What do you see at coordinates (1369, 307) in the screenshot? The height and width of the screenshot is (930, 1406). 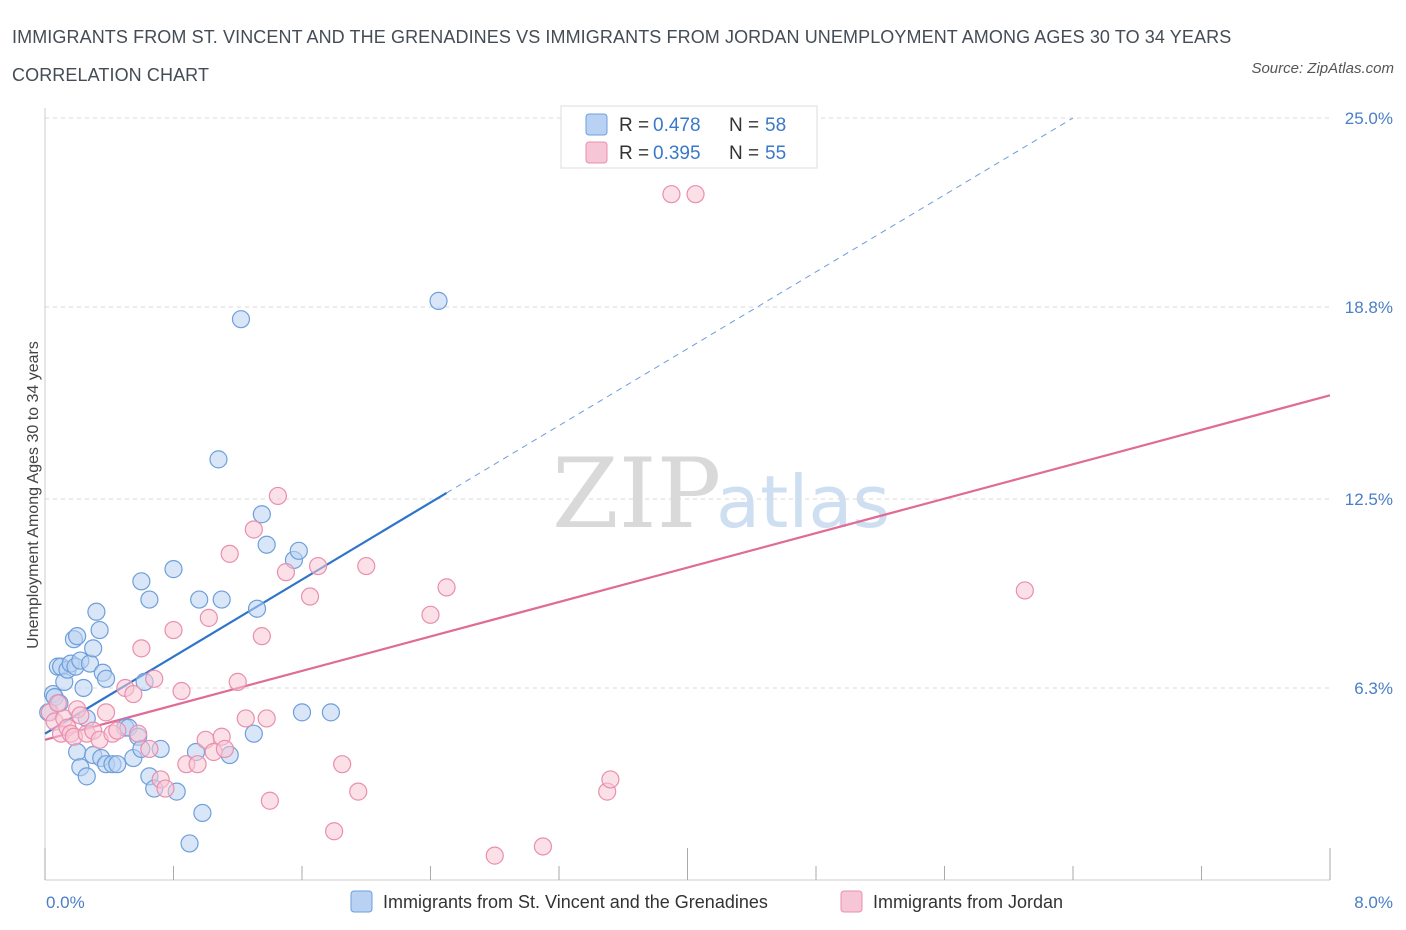 I see `y-tick-label: 18.8%` at bounding box center [1369, 307].